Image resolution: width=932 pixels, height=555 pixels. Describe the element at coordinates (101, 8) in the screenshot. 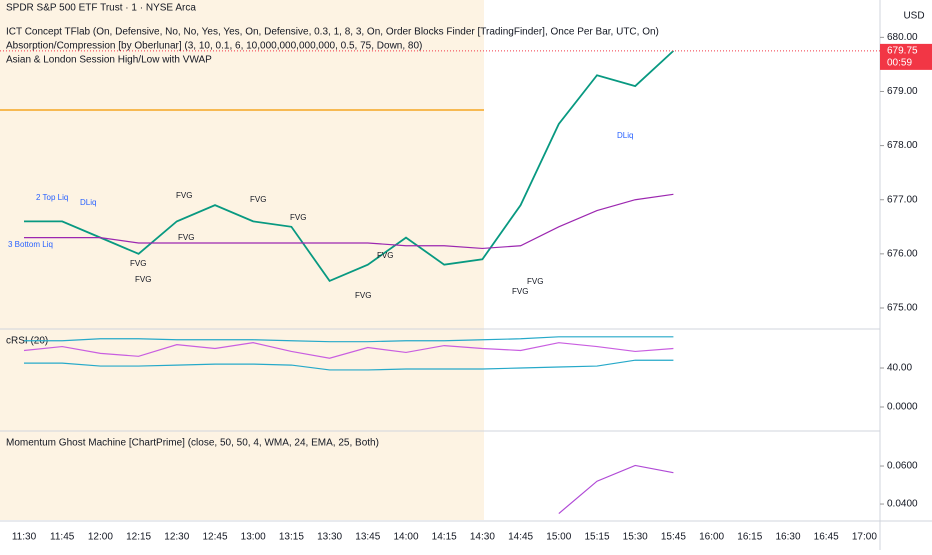

I see `chart-title: SPDR S&P 500 ETF Trust · 1 · NYSE Arca` at that location.